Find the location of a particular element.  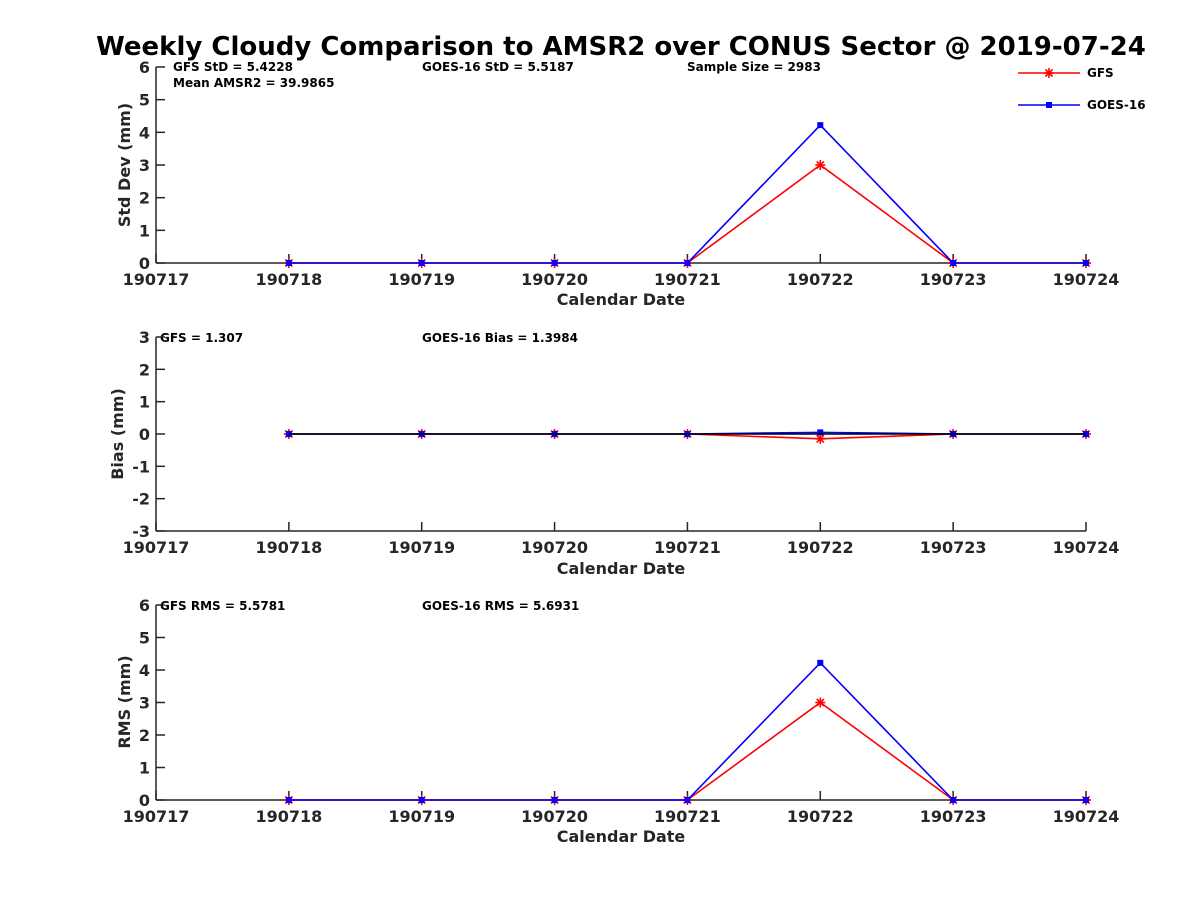

annotation-goes-rms: GOES-16 RMS = 5.6931 is located at coordinates (500, 606).